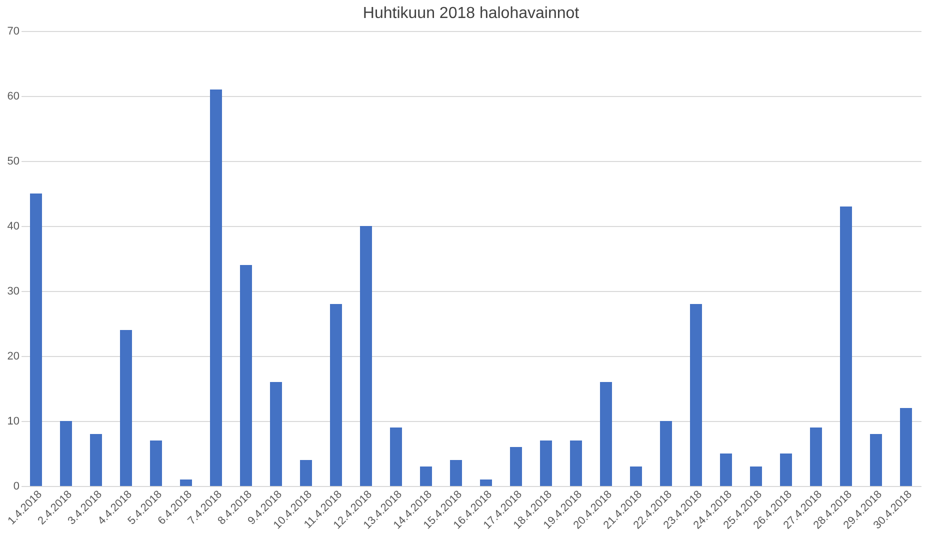 The height and width of the screenshot is (558, 944). I want to click on y-tick-label: 70, so click(13, 32).